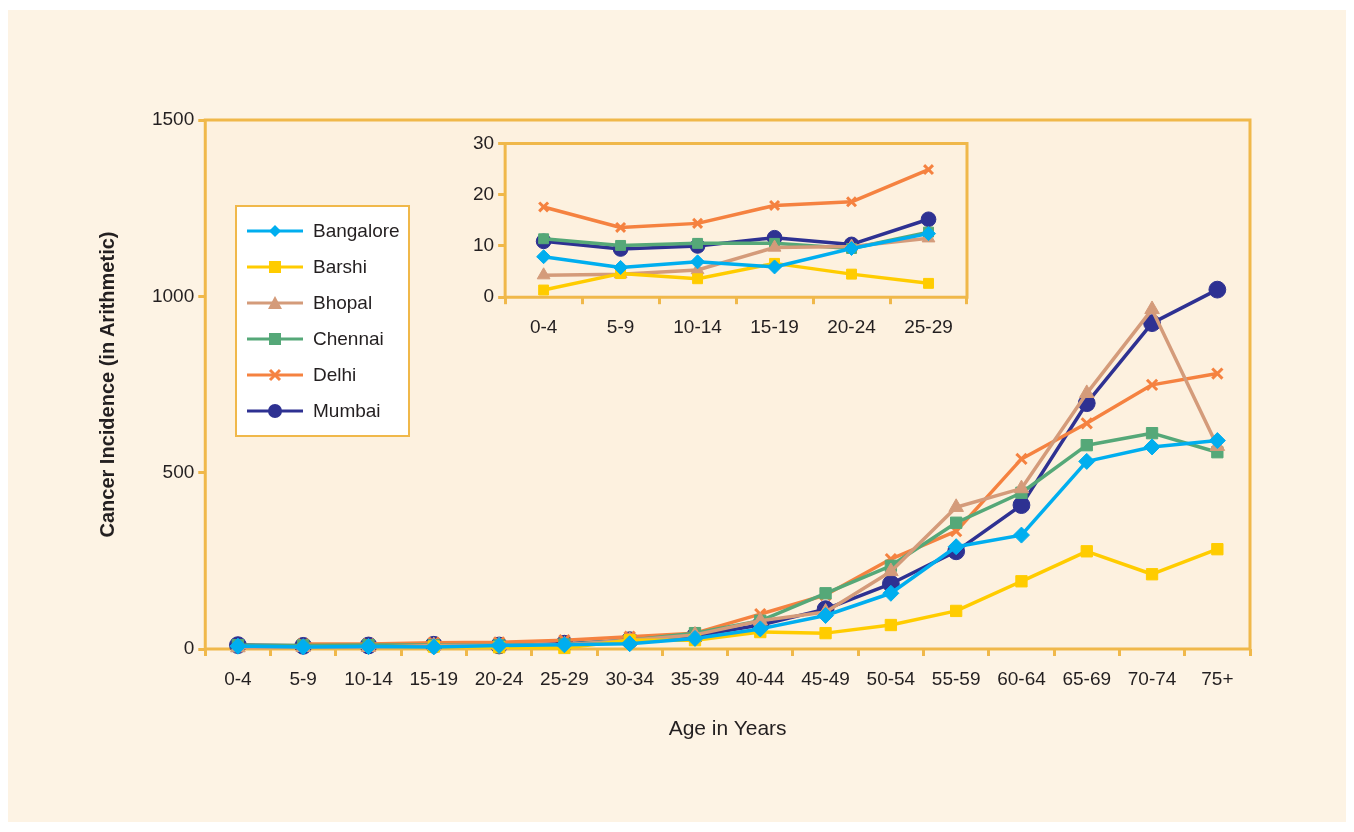  Describe the element at coordinates (483, 142) in the screenshot. I see `y-tick-label: 30` at that location.